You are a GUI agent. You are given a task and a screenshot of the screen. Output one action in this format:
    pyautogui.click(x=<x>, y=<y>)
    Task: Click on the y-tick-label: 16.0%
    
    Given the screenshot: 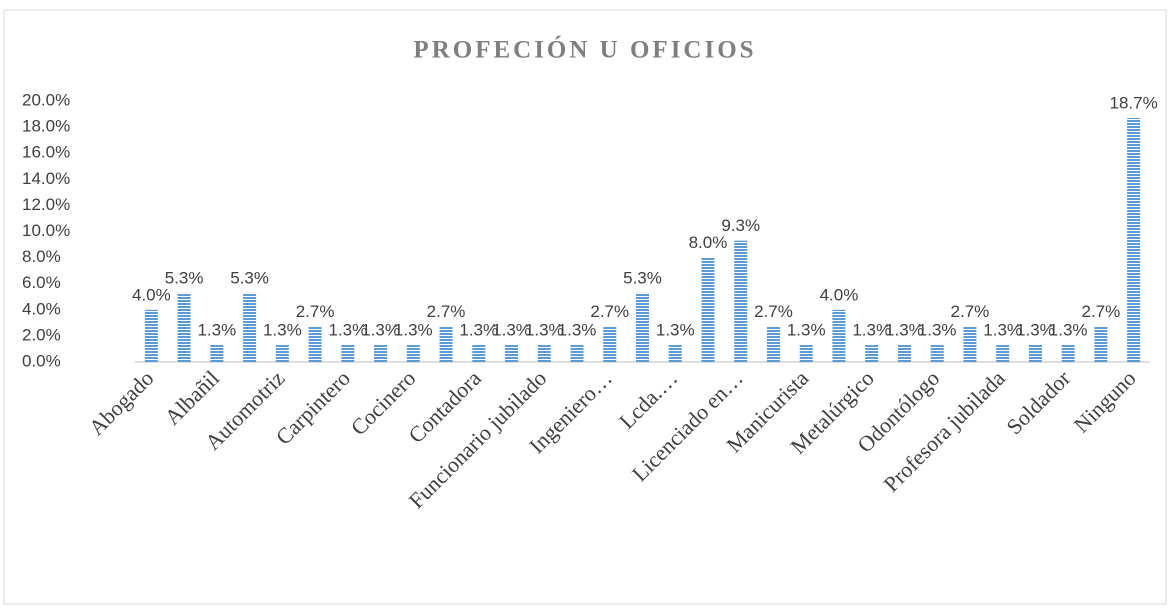 What is the action you would take?
    pyautogui.click(x=46, y=152)
    